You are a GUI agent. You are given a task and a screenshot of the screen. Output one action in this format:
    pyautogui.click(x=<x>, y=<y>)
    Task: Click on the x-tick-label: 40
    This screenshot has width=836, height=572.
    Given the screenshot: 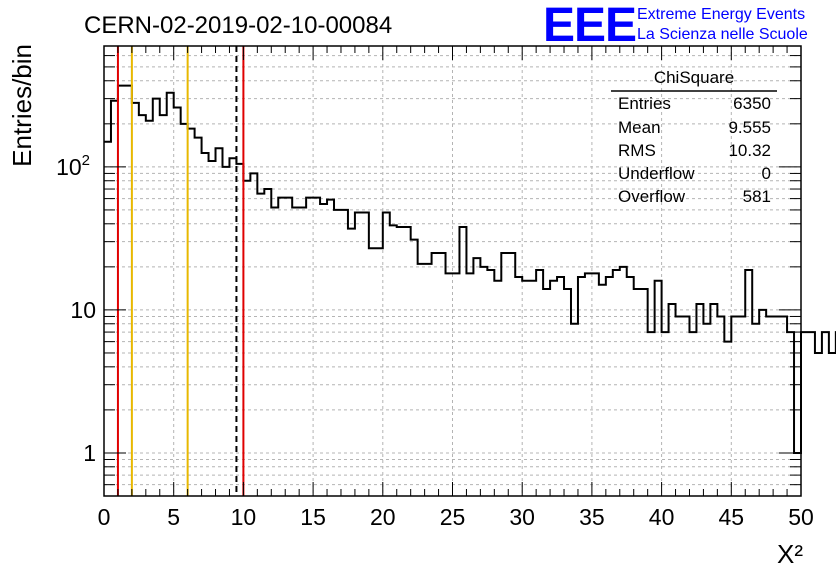 What is the action you would take?
    pyautogui.click(x=662, y=517)
    